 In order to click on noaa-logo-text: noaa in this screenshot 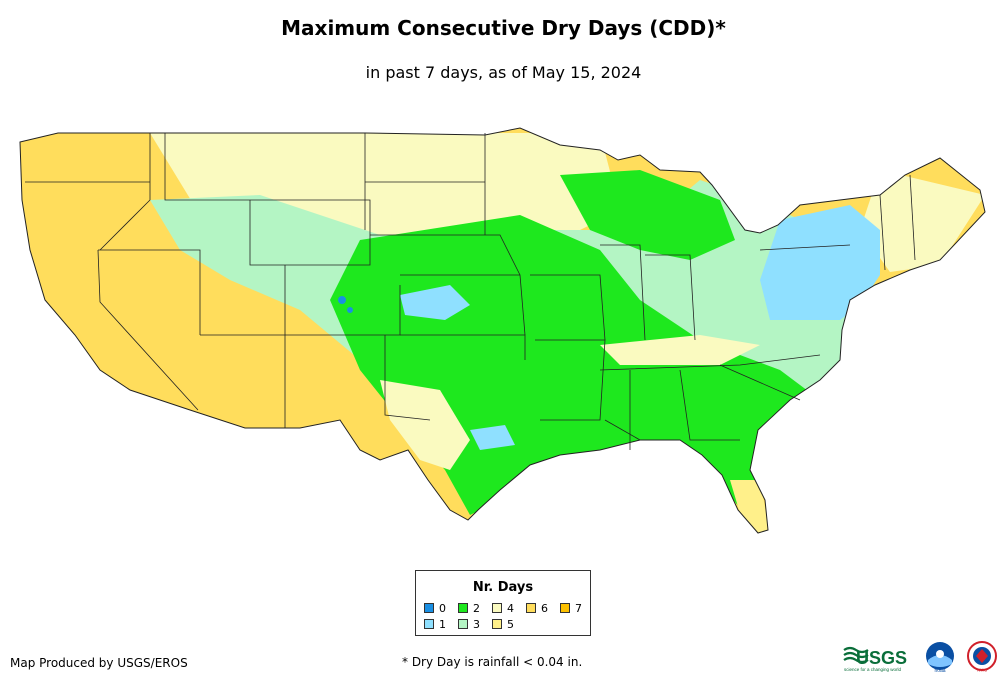, I will do `click(939, 671)`.